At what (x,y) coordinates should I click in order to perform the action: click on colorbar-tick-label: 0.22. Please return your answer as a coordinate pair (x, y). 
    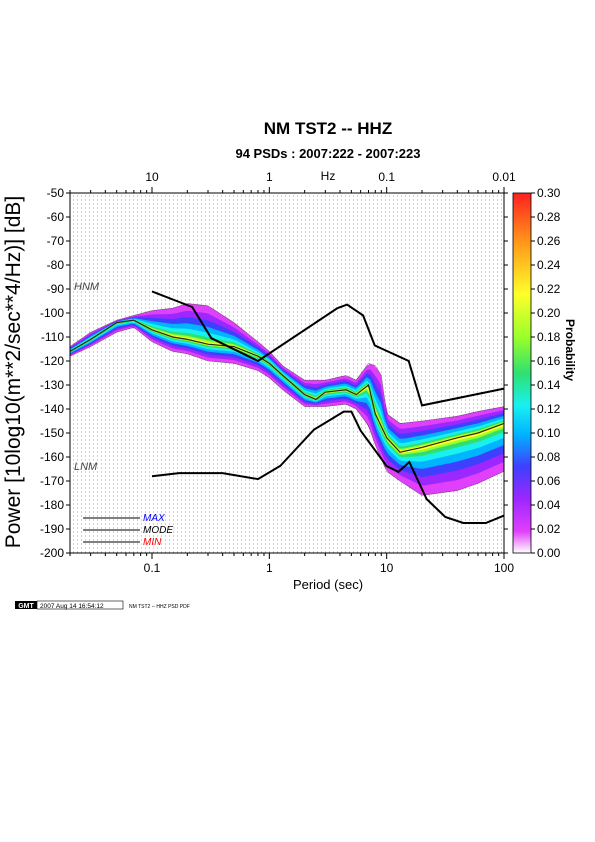
    Looking at the image, I should click on (549, 289).